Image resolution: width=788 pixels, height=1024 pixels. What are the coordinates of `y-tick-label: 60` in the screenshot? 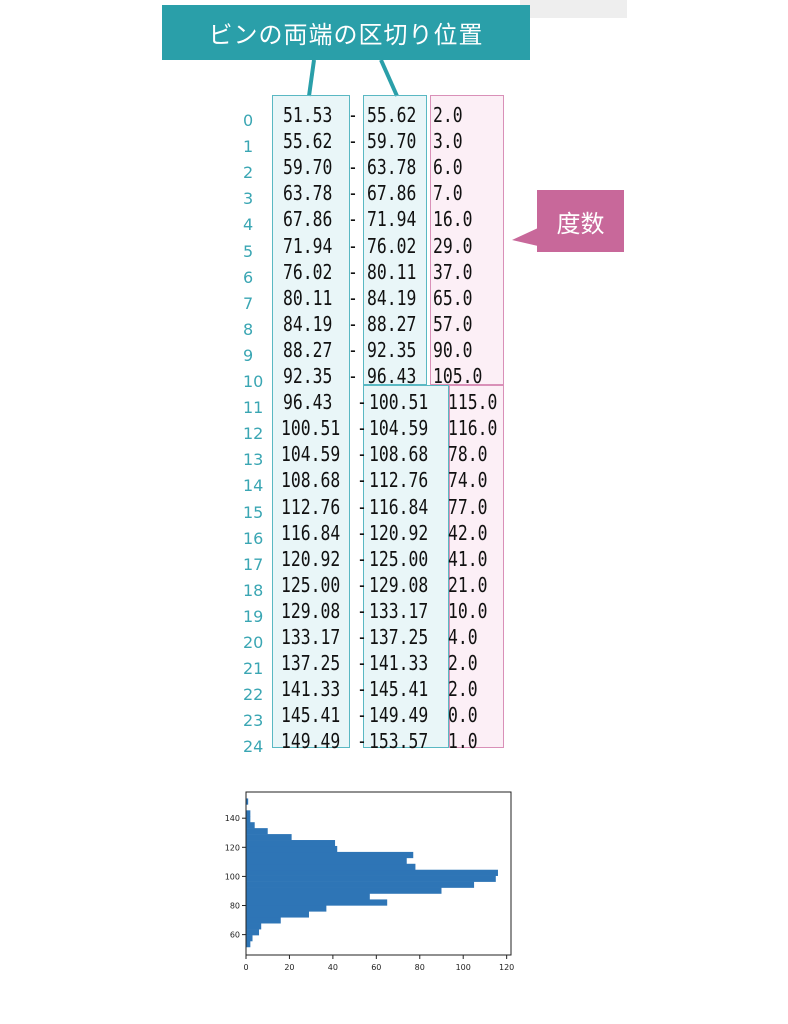 It's located at (235, 935).